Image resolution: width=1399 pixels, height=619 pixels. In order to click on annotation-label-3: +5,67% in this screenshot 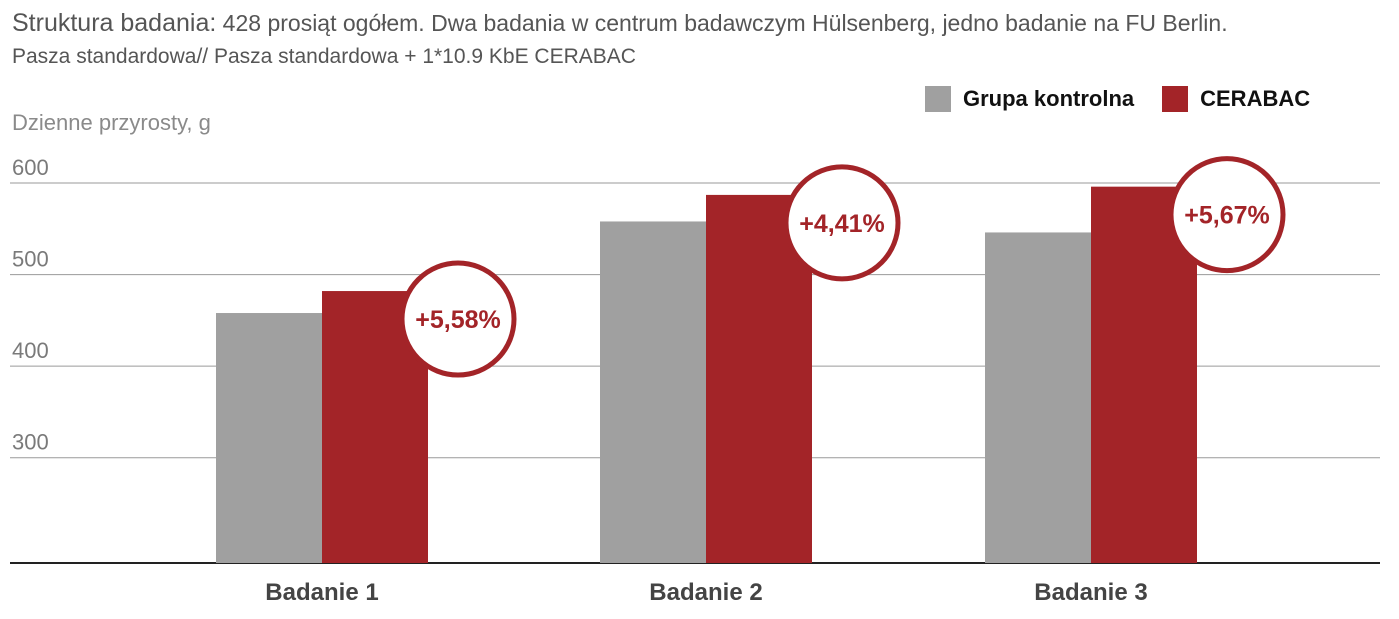, I will do `click(1227, 216)`.